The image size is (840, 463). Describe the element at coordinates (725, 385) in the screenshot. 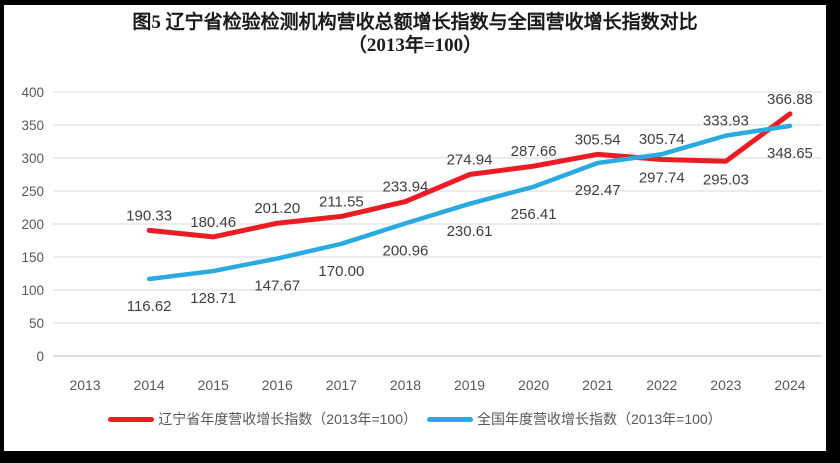

I see `x-axis-tick-label: 2023` at that location.